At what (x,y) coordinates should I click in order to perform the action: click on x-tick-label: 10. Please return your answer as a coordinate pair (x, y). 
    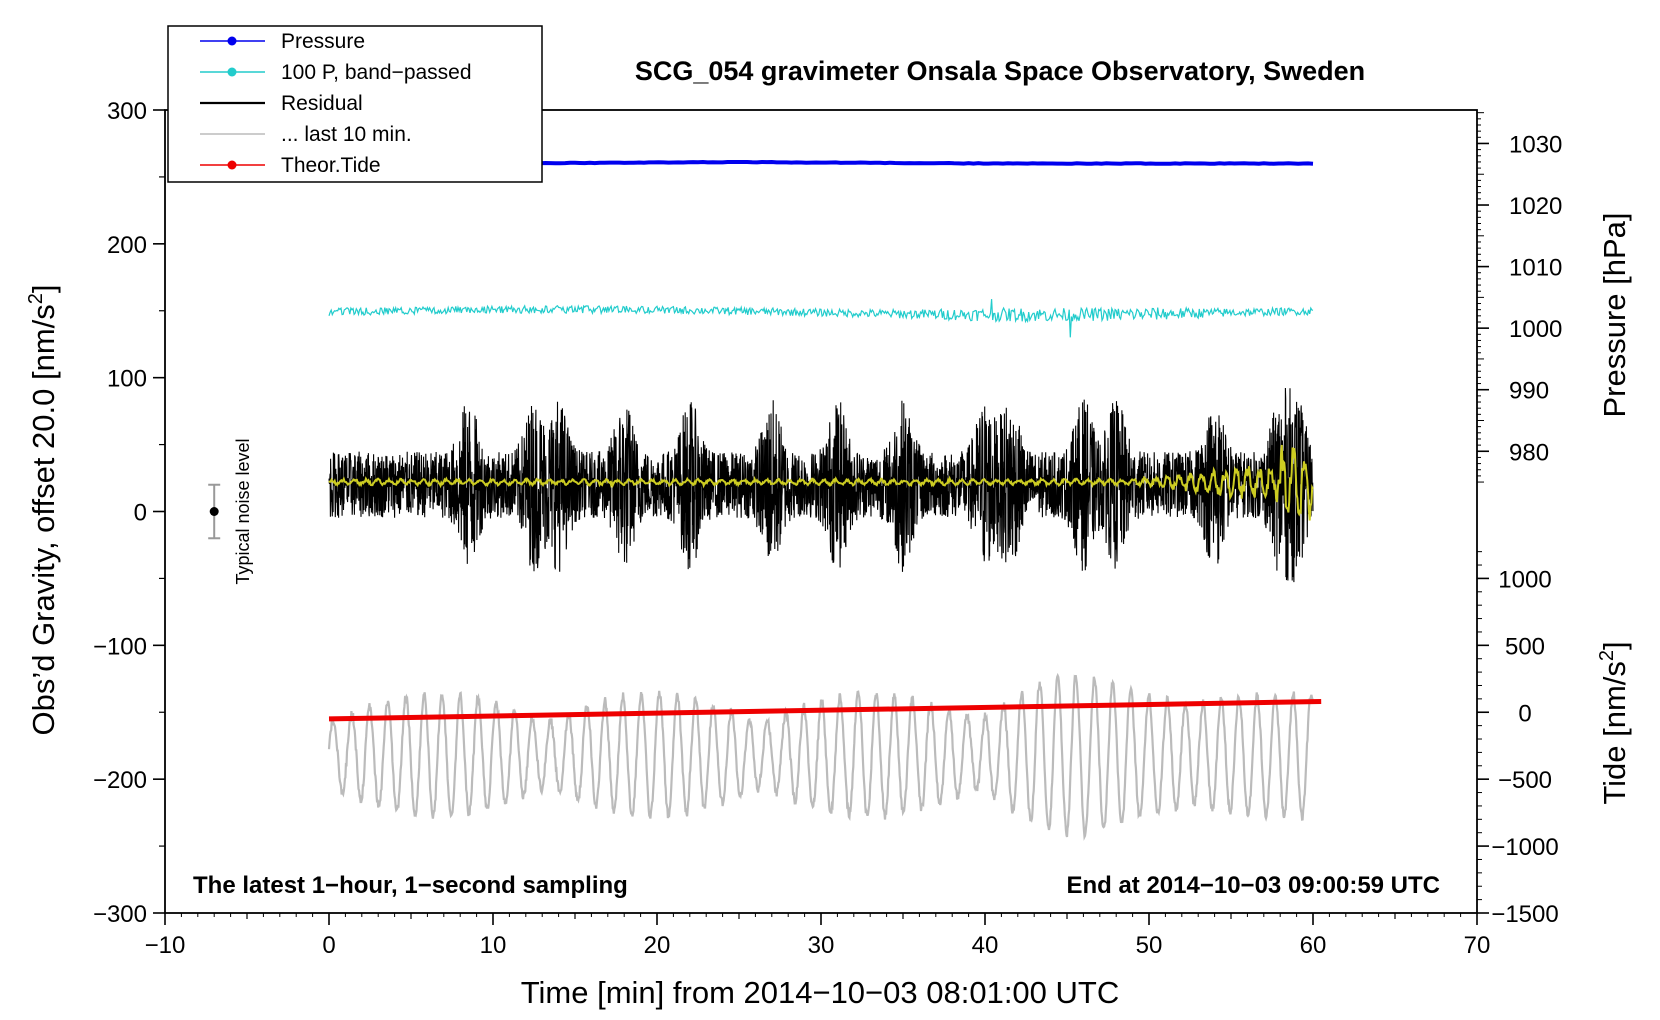
    Looking at the image, I should click on (493, 945).